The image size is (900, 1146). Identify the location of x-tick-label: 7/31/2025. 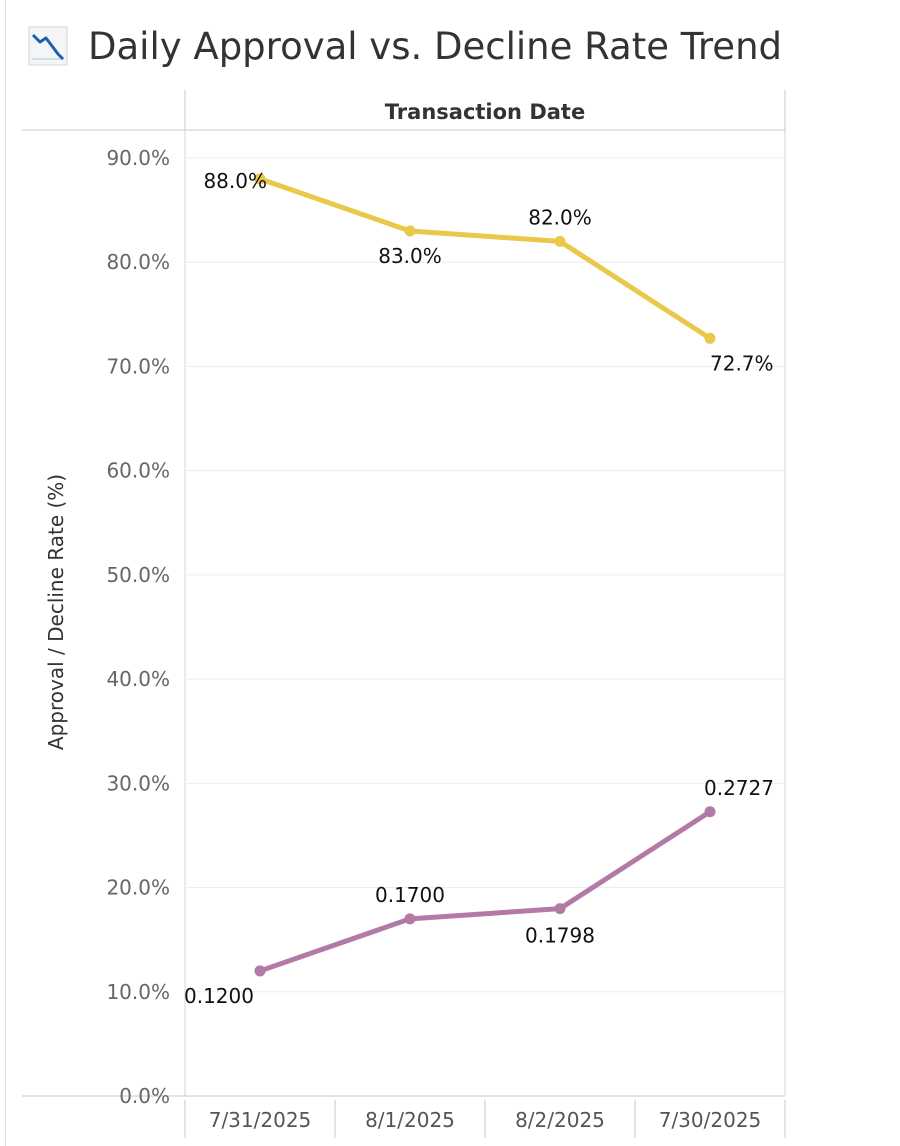
(260, 1120).